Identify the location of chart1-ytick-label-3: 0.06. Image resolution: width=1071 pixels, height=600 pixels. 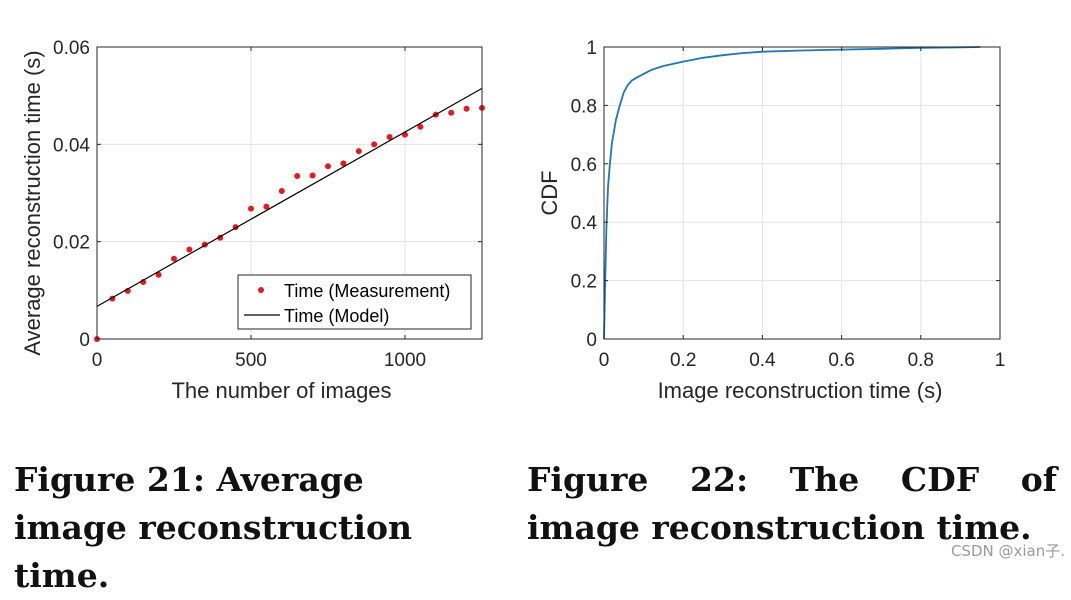
(71, 48).